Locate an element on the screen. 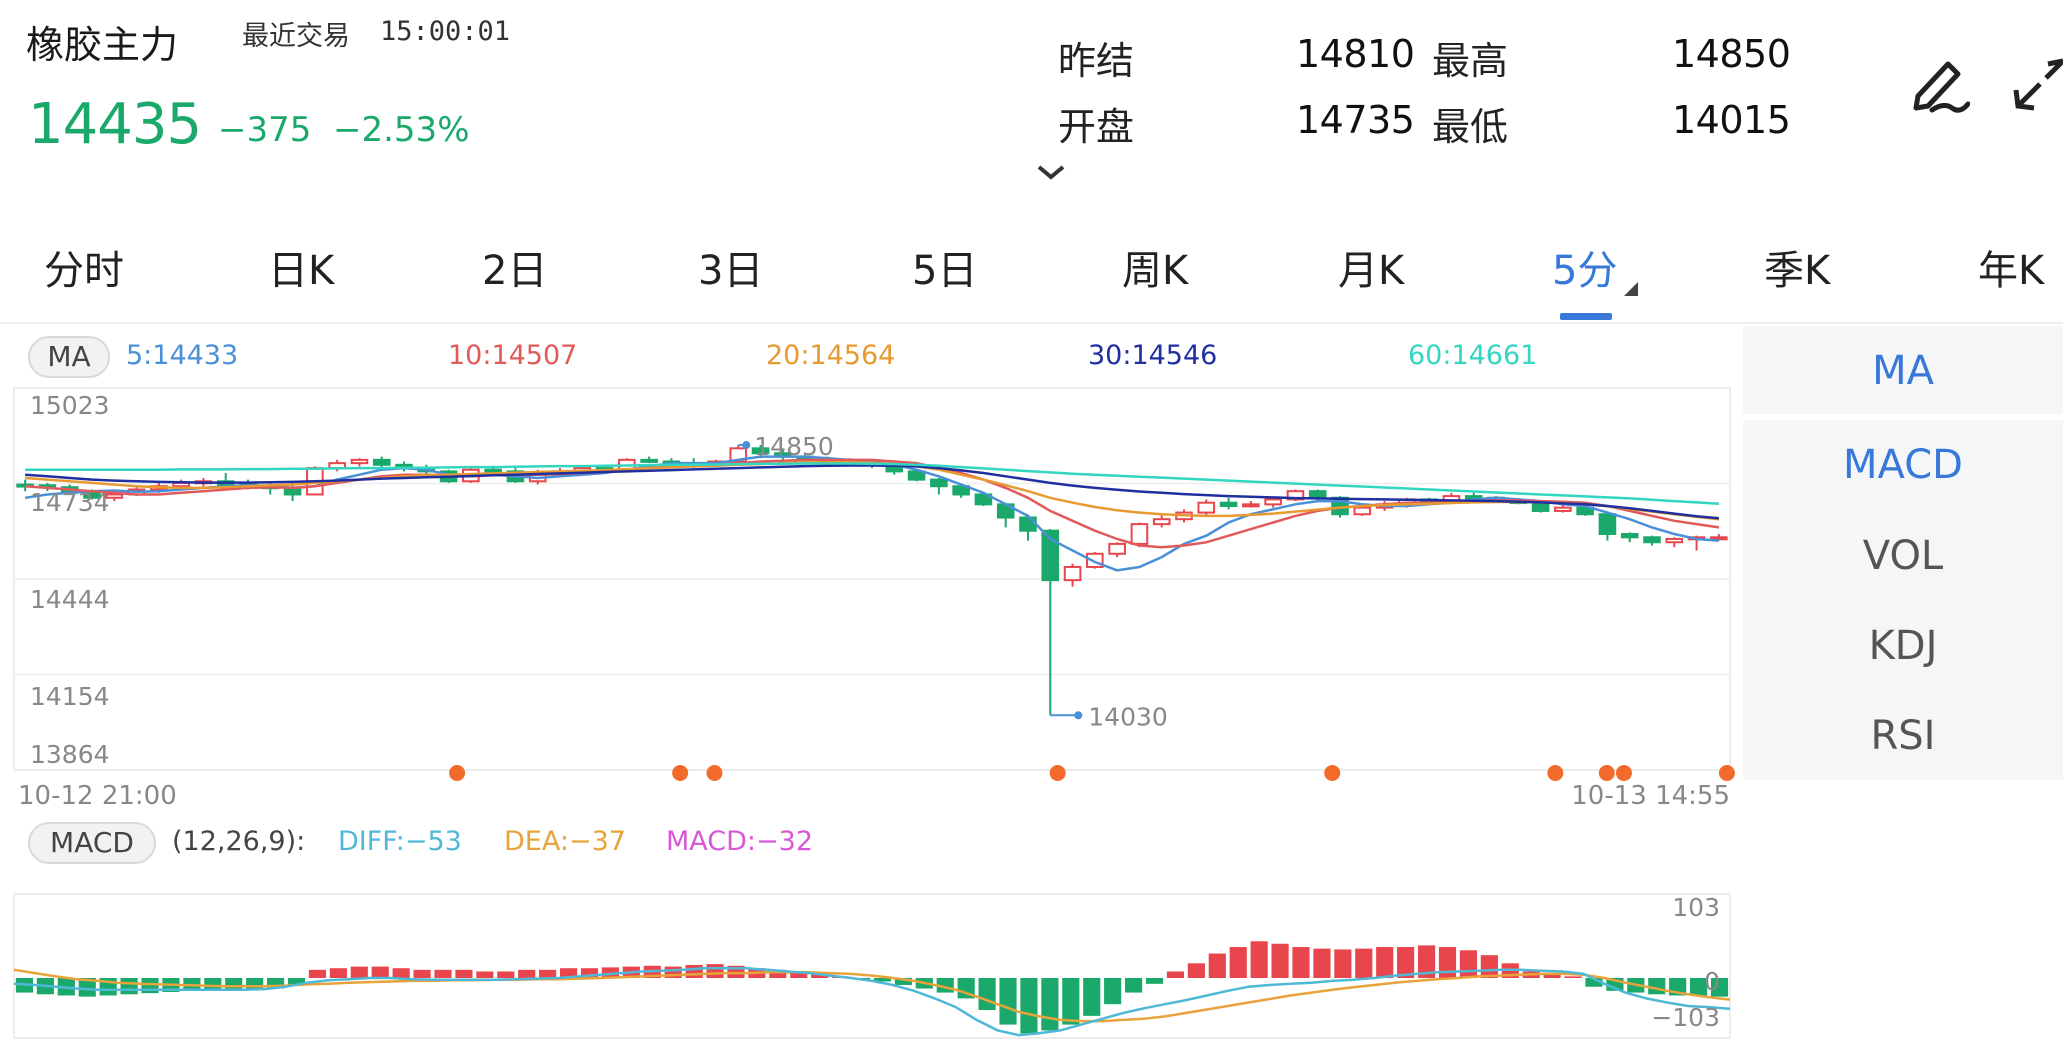  last-trade-label: 最近交易 is located at coordinates (296, 36).